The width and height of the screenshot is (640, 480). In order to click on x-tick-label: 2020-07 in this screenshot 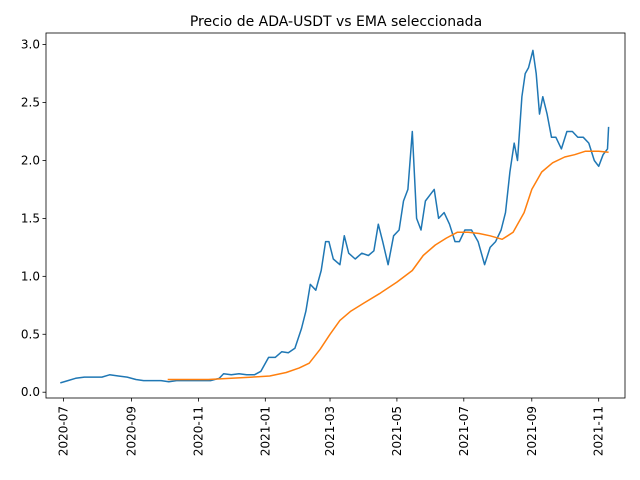, I will do `click(64, 431)`.